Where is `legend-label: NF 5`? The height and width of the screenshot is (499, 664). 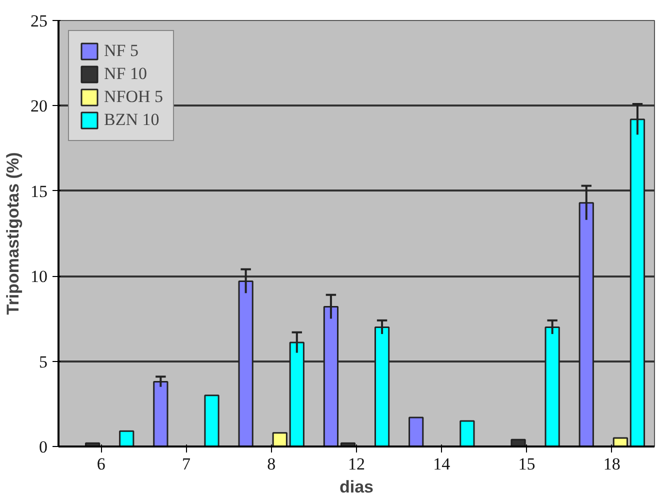 legend-label: NF 5 is located at coordinates (121, 51).